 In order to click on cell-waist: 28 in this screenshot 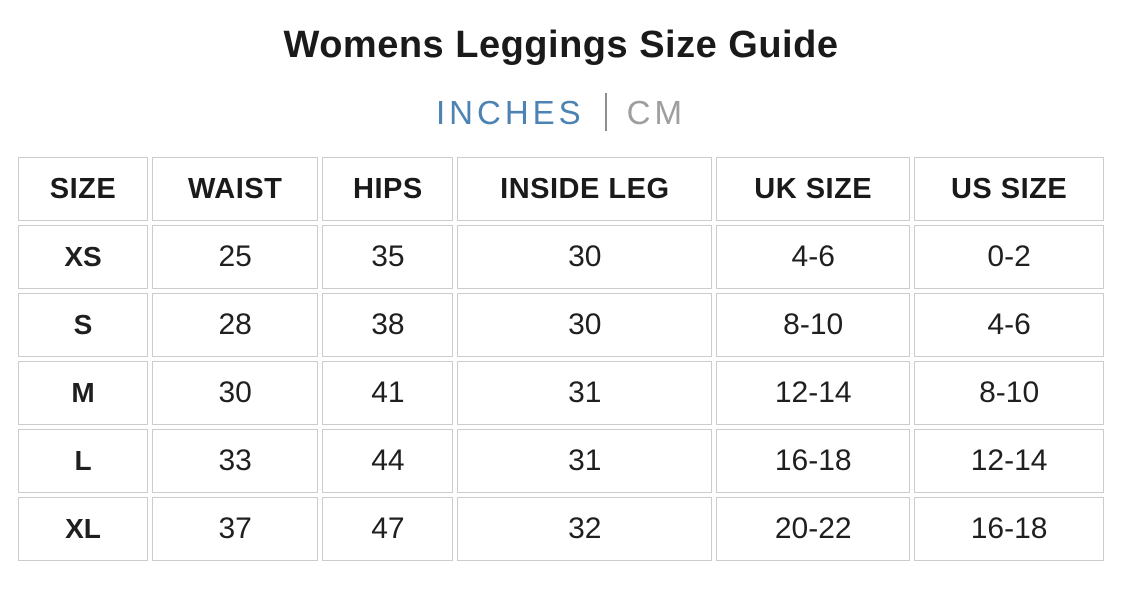, I will do `click(235, 325)`.